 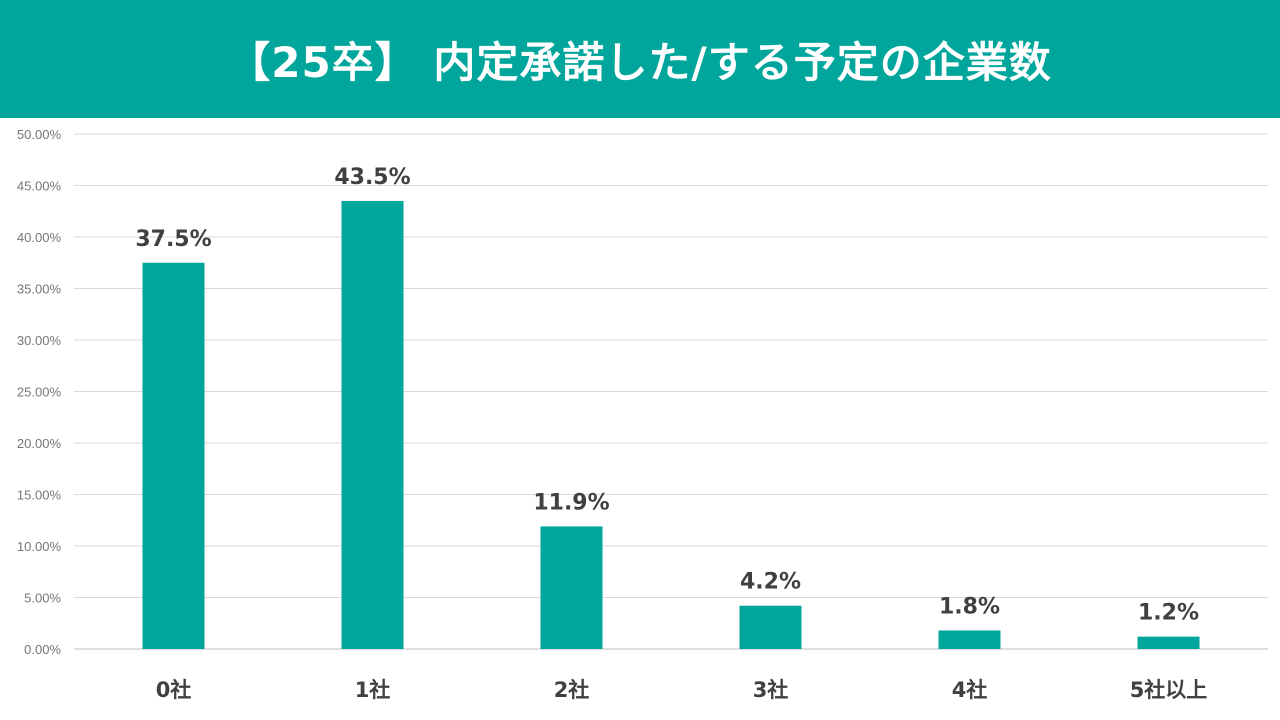 I want to click on y-tick-label: 40.00%, so click(x=39, y=237).